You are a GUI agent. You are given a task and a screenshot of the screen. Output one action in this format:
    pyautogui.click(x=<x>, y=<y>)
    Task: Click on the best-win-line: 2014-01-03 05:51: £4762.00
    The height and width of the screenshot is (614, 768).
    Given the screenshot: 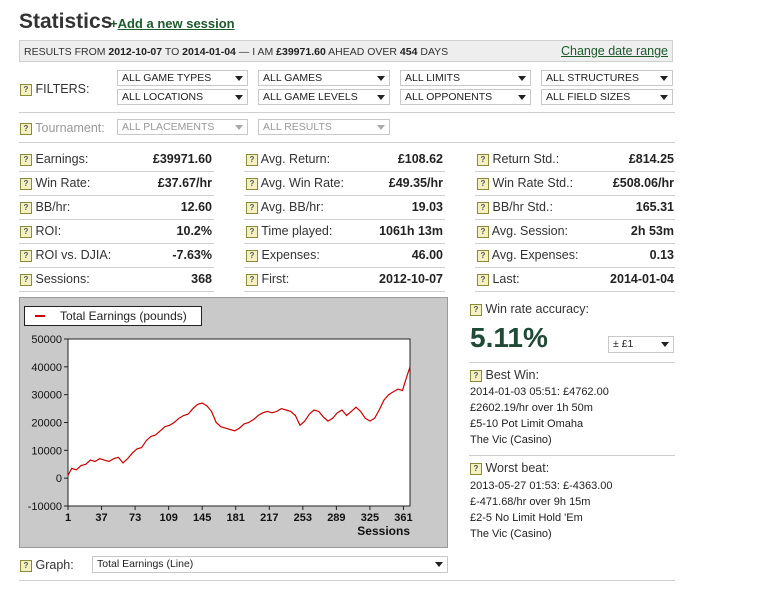 What is the action you would take?
    pyautogui.click(x=539, y=392)
    